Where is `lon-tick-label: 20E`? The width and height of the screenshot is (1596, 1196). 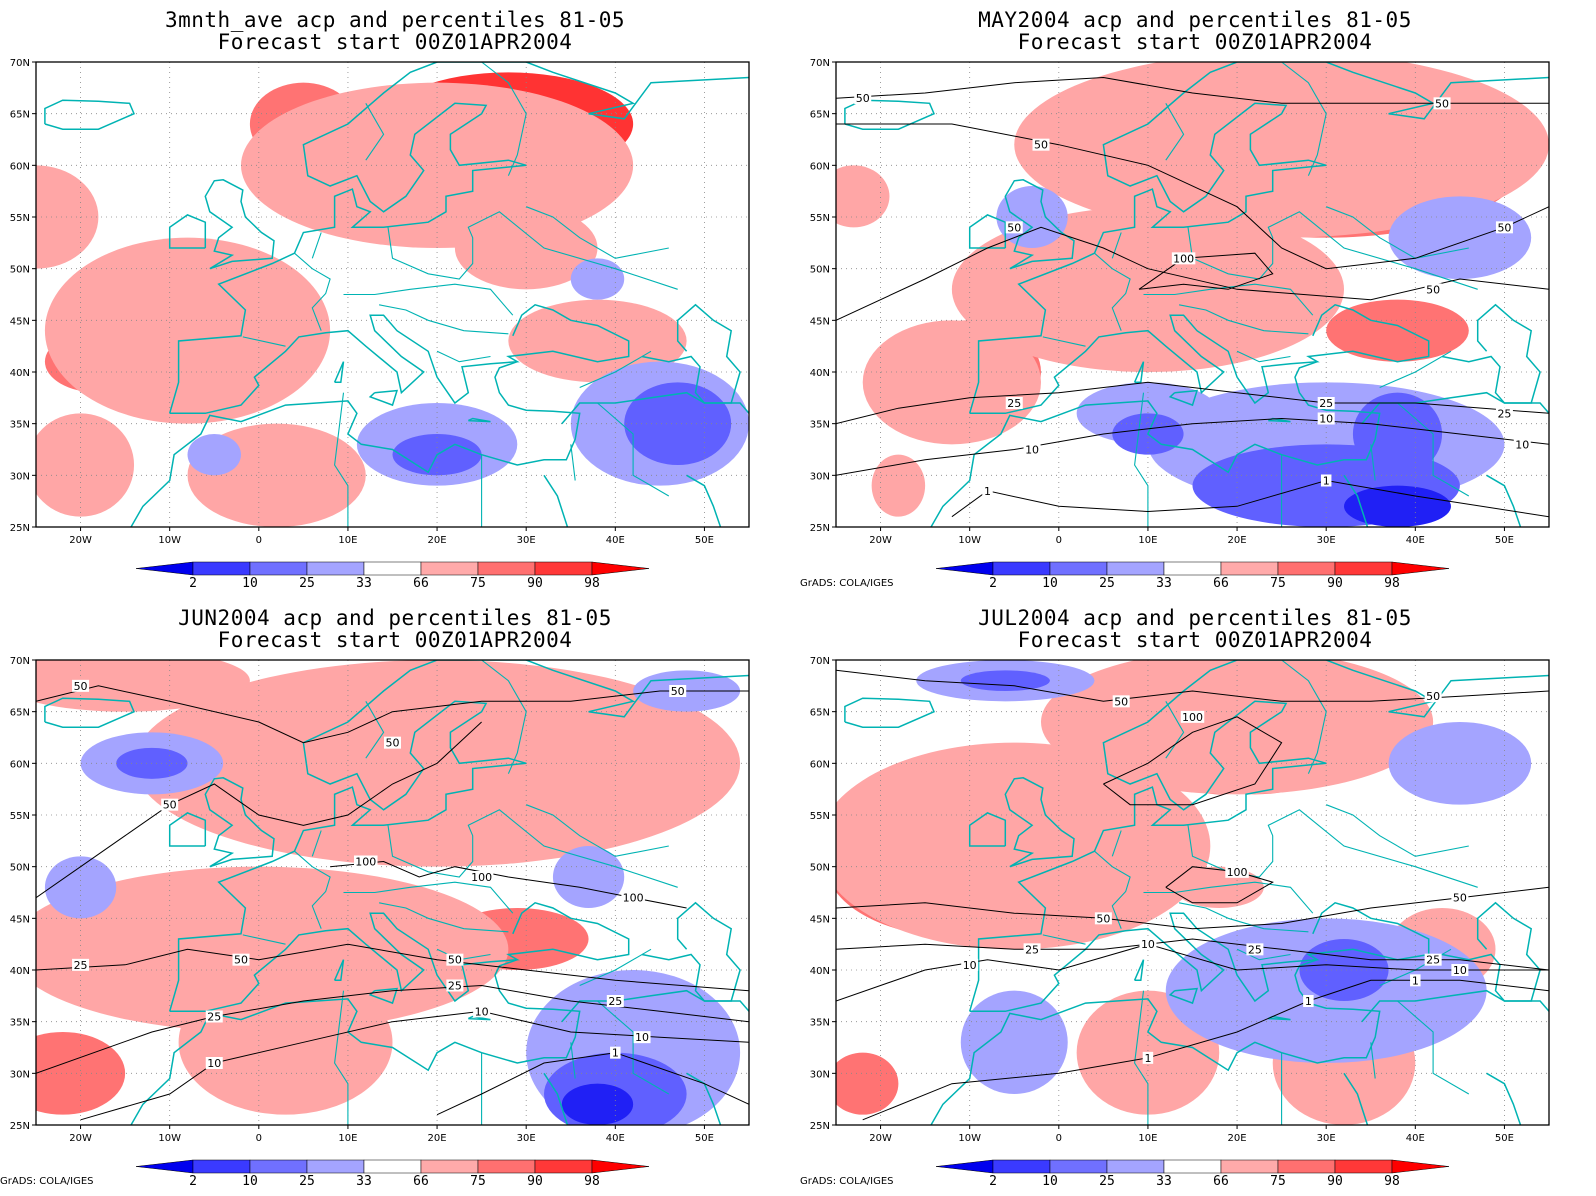 lon-tick-label: 20E is located at coordinates (437, 540).